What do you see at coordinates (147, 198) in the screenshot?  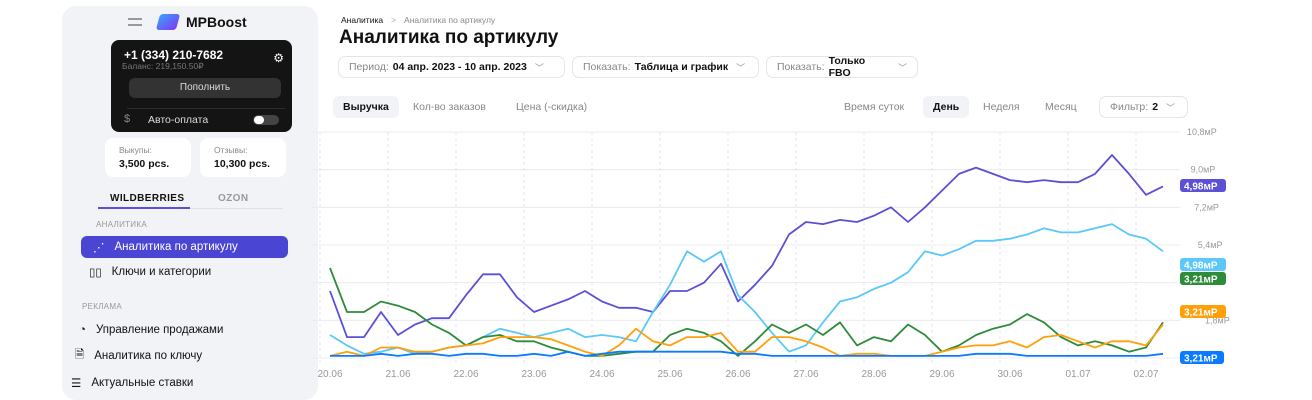 I see `tab-wildberries: WILDBERRIES` at bounding box center [147, 198].